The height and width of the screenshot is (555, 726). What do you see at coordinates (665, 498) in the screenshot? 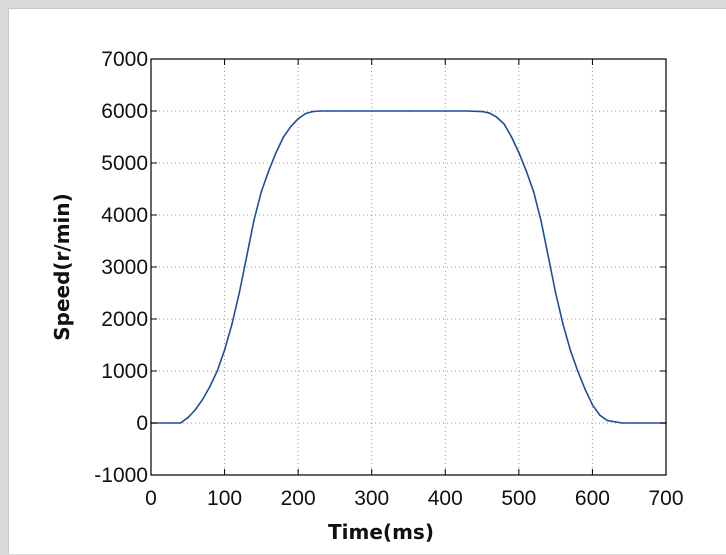
I see `x-tick-label: 700` at bounding box center [665, 498].